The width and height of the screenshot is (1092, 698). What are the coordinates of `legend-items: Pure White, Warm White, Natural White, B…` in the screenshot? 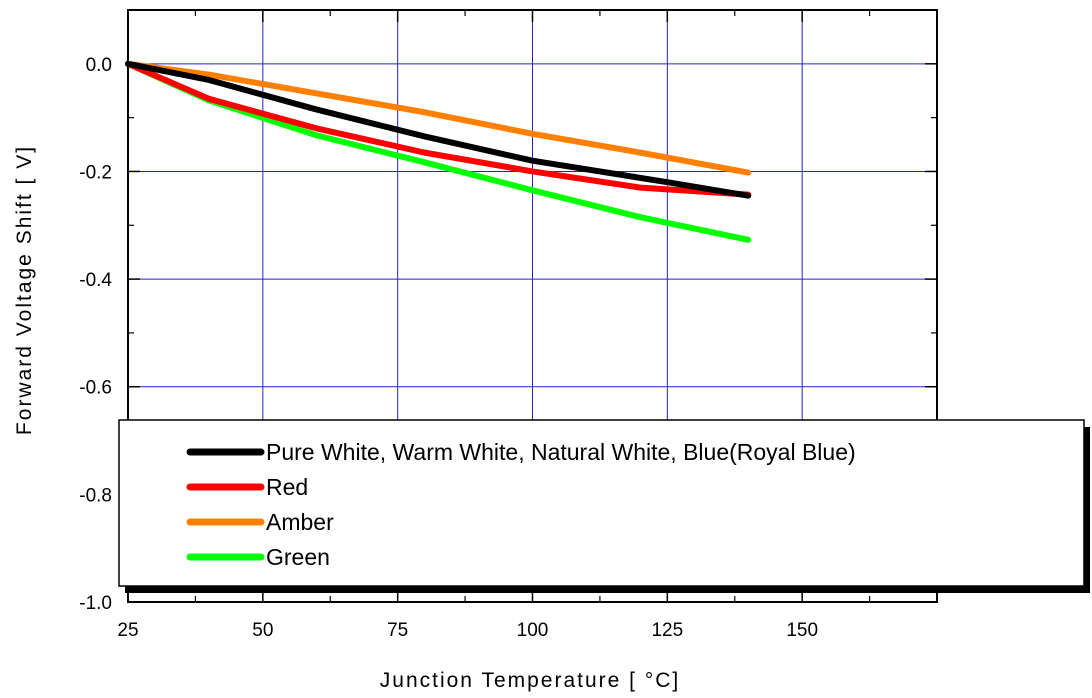 It's located at (521, 504).